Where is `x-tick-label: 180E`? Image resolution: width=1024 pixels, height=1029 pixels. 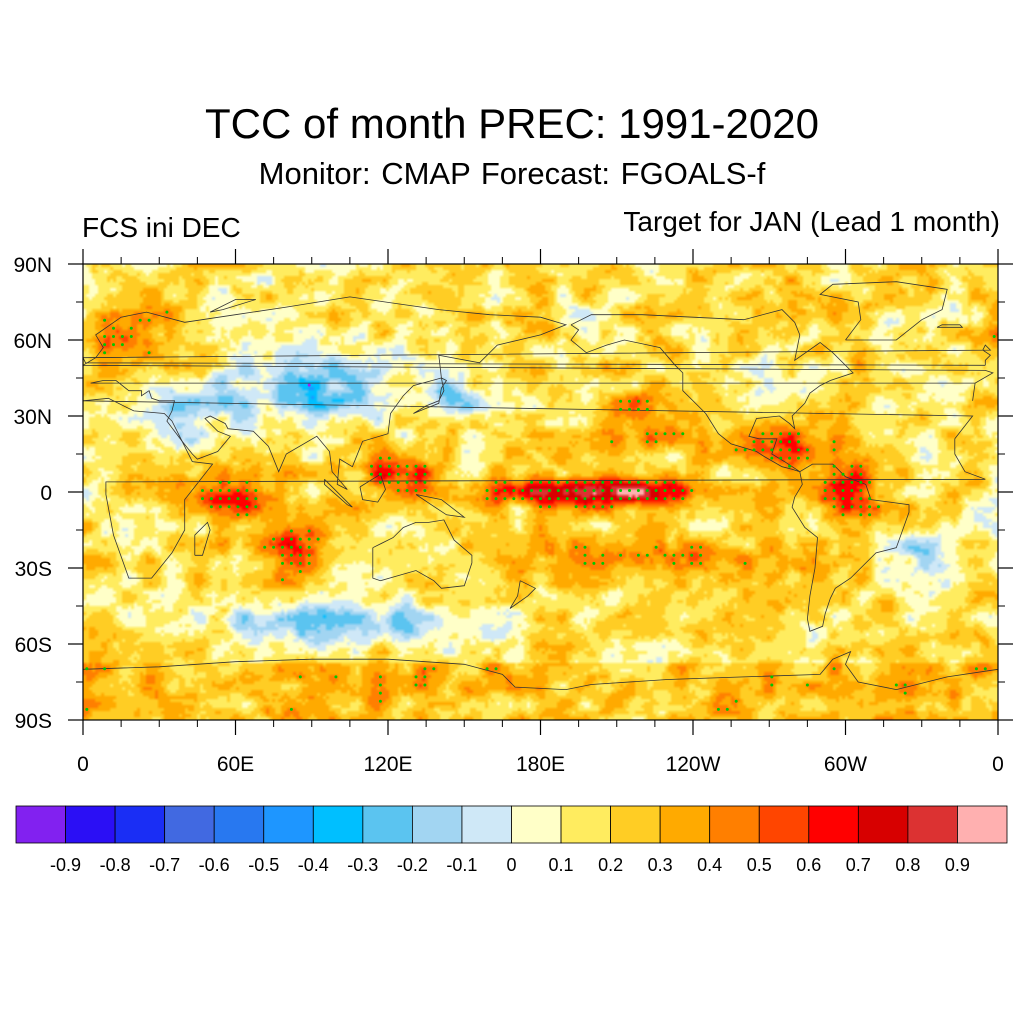
x-tick-label: 180E is located at coordinates (540, 764).